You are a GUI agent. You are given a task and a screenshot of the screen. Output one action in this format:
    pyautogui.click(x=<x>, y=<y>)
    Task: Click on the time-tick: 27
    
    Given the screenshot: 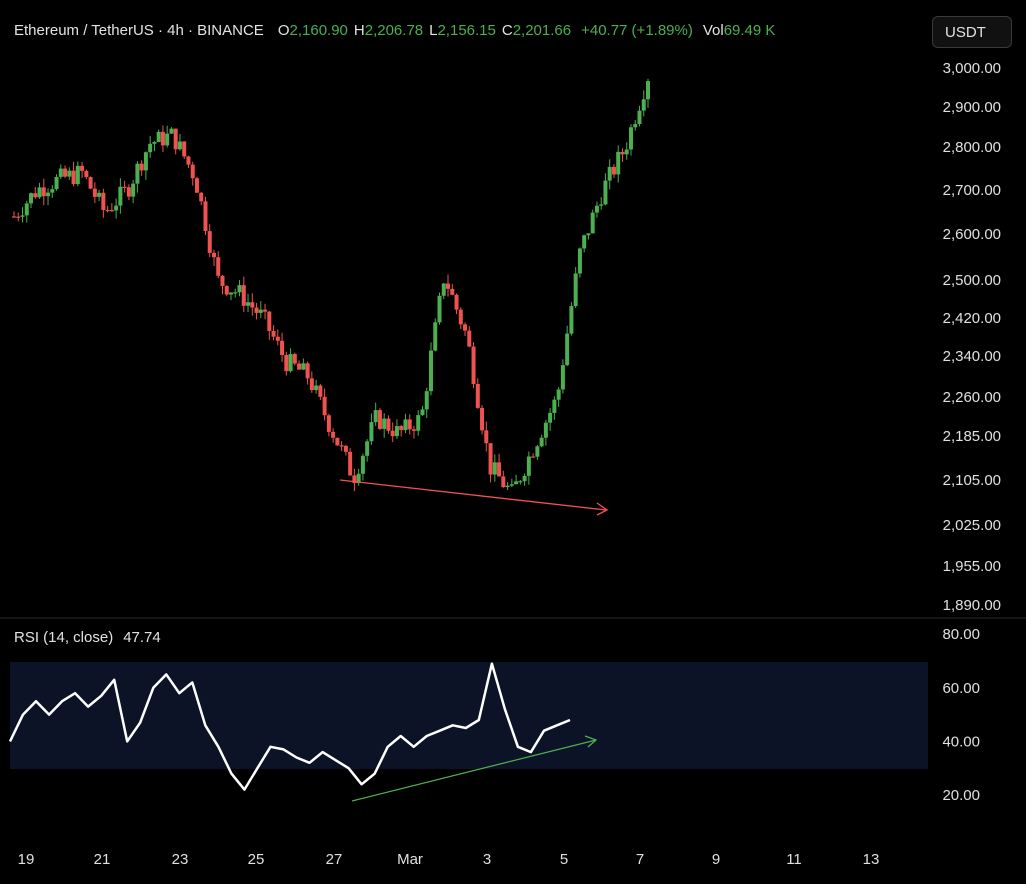 What is the action you would take?
    pyautogui.click(x=334, y=859)
    